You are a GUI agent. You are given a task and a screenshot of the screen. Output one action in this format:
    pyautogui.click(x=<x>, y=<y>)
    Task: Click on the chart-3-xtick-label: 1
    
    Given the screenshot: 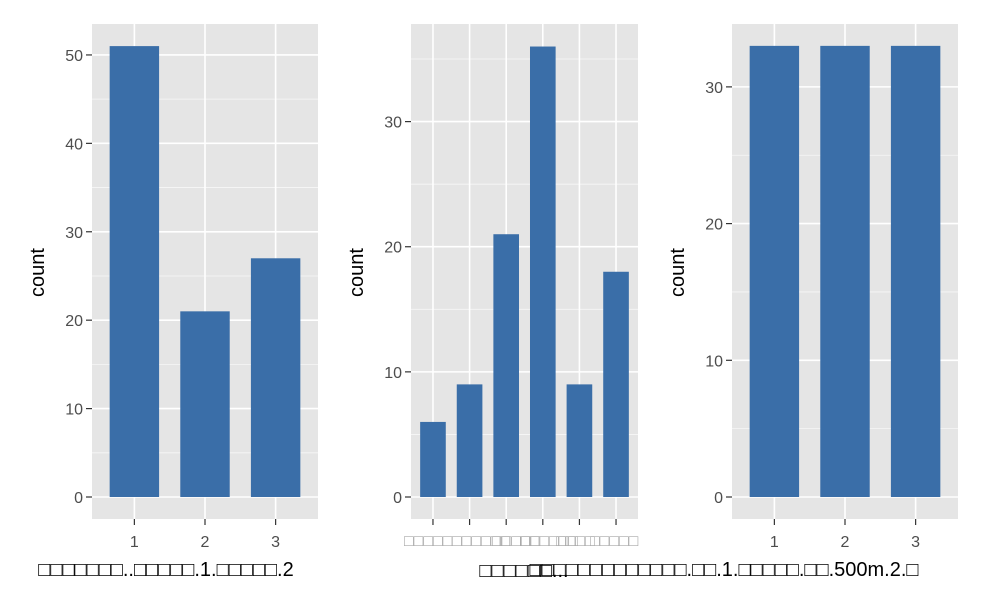 What is the action you would take?
    pyautogui.click(x=774, y=542)
    